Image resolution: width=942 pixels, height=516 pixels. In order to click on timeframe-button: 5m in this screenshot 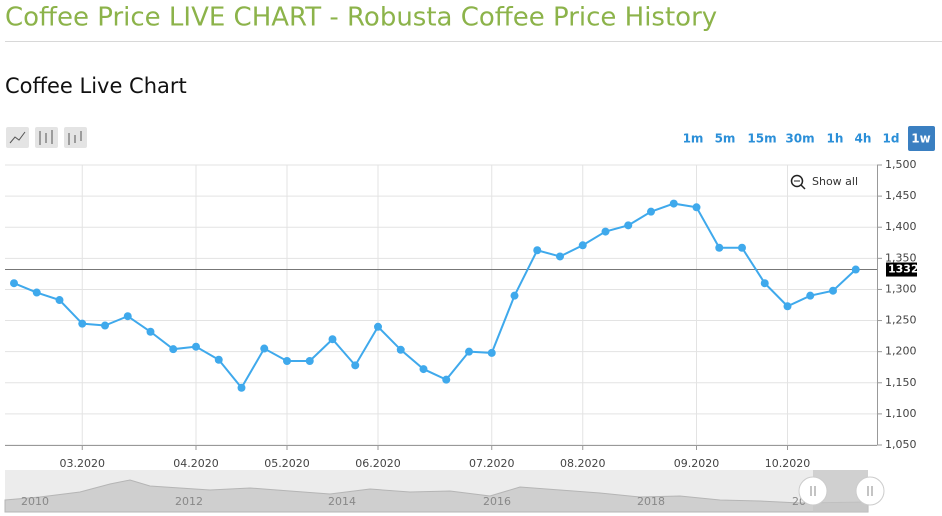, I will do `click(725, 139)`.